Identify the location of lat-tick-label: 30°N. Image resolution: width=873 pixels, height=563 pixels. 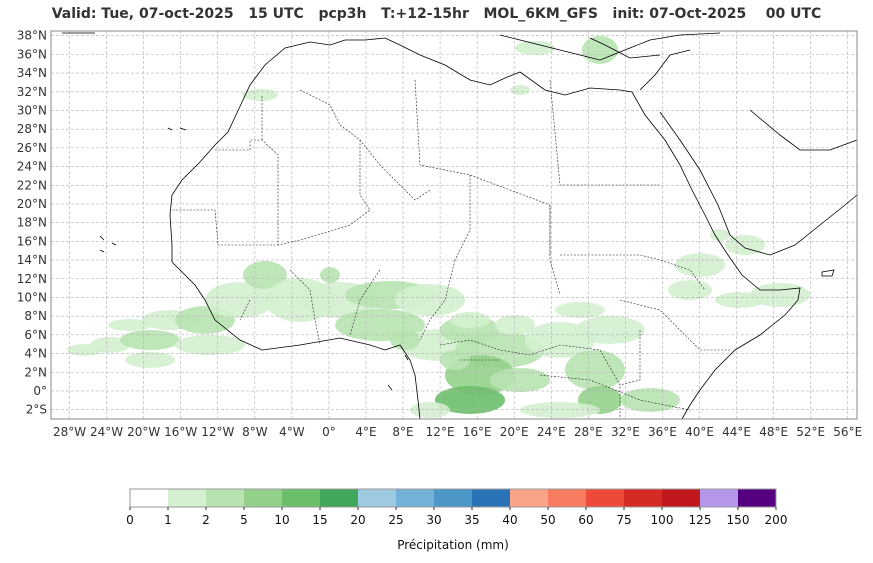
(32, 110).